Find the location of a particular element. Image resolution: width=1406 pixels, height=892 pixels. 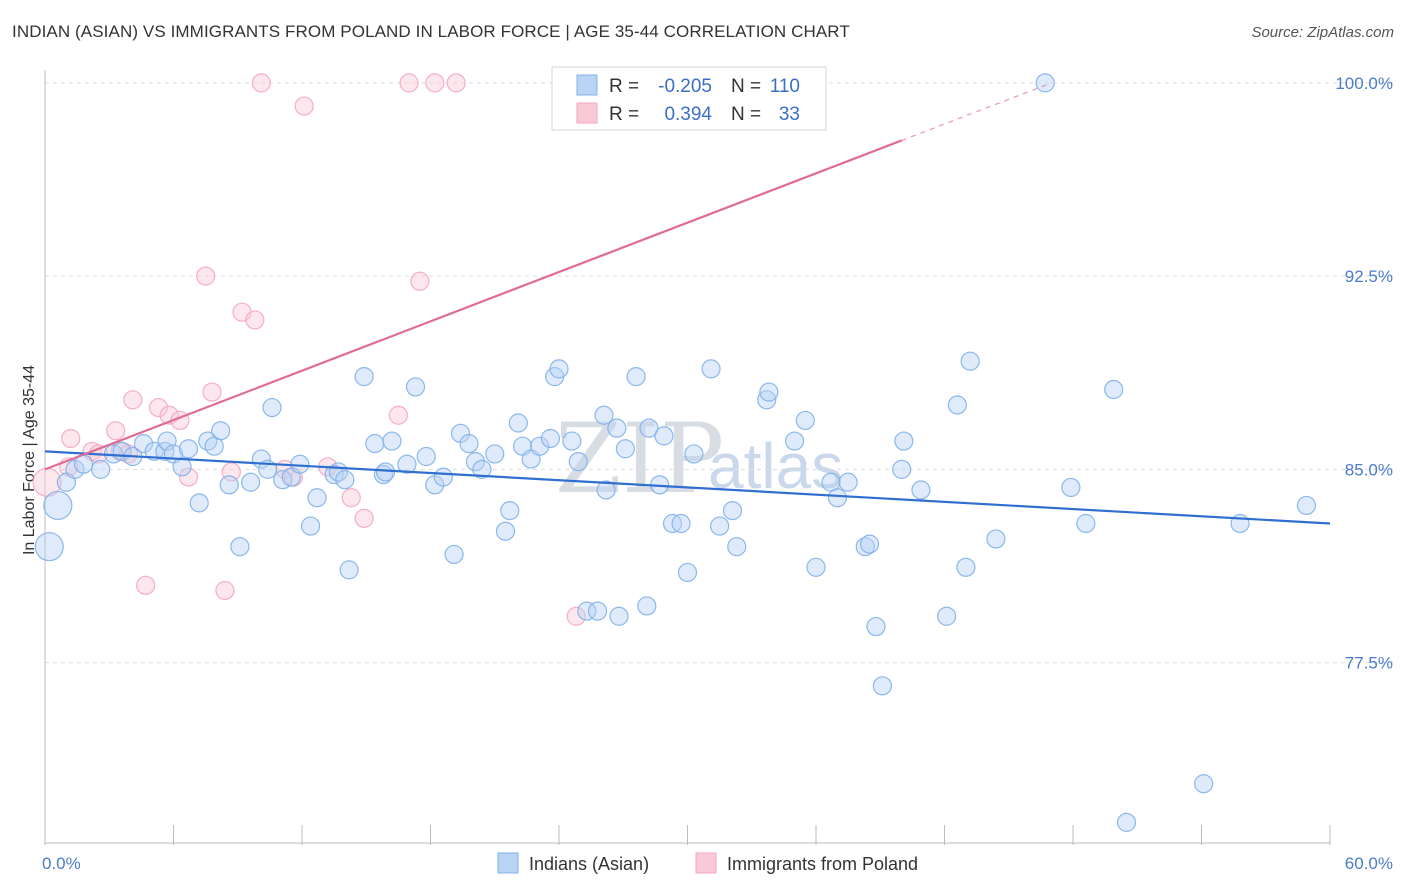

indians-trend-line is located at coordinates (687, 487).